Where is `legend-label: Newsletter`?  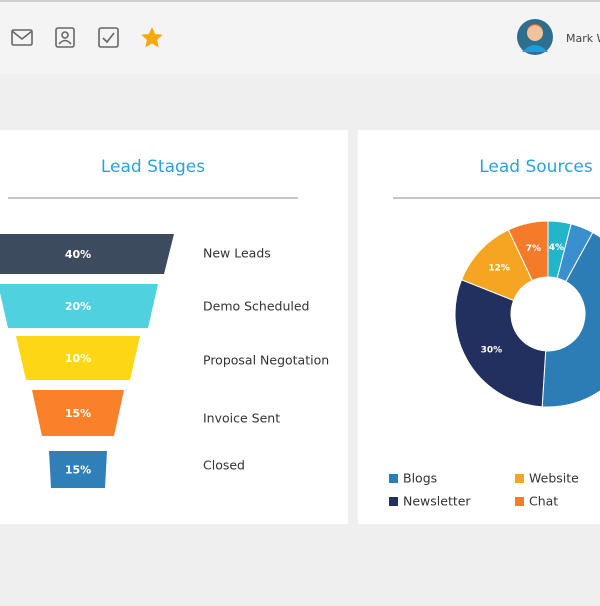 legend-label: Newsletter is located at coordinates (437, 501).